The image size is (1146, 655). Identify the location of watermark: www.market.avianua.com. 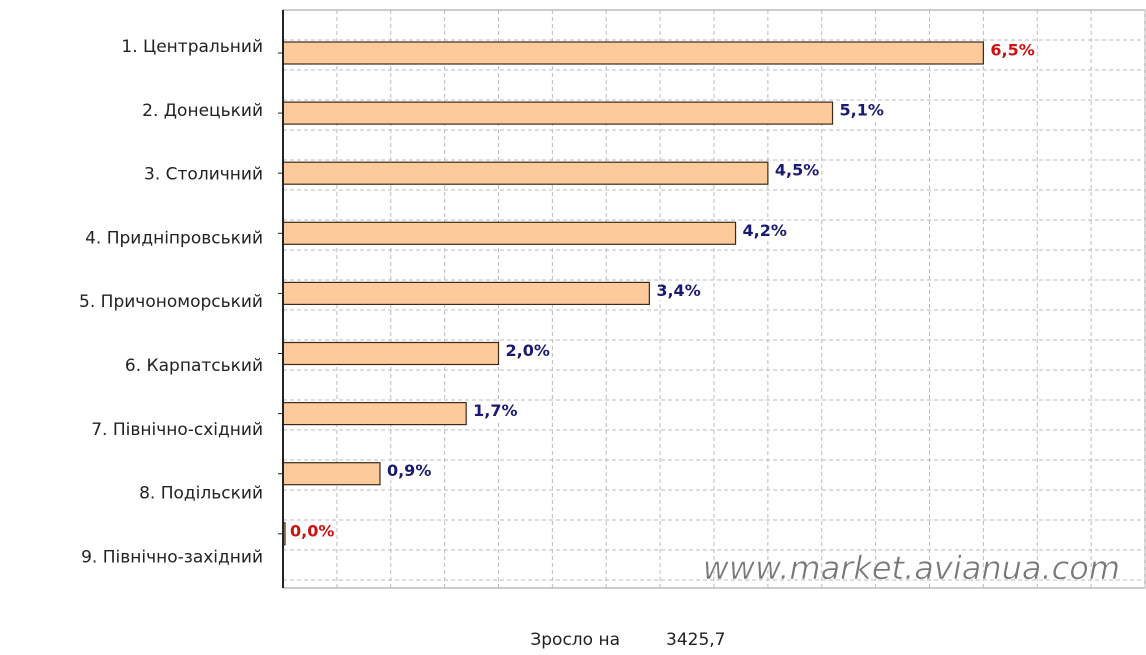
(911, 568).